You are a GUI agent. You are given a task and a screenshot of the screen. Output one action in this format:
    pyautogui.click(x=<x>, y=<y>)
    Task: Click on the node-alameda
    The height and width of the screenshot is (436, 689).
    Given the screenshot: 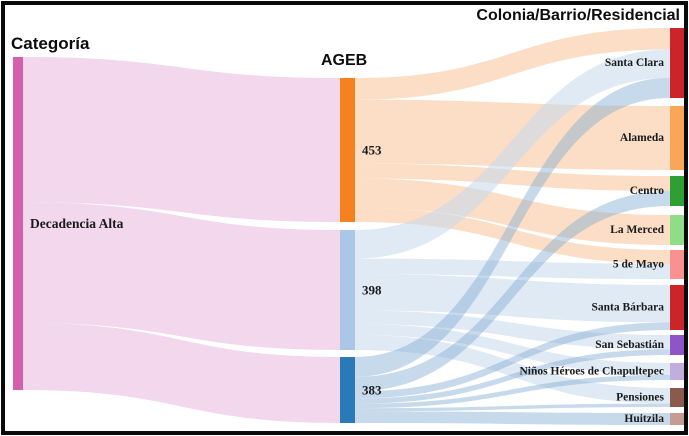 What is the action you would take?
    pyautogui.click(x=677, y=138)
    